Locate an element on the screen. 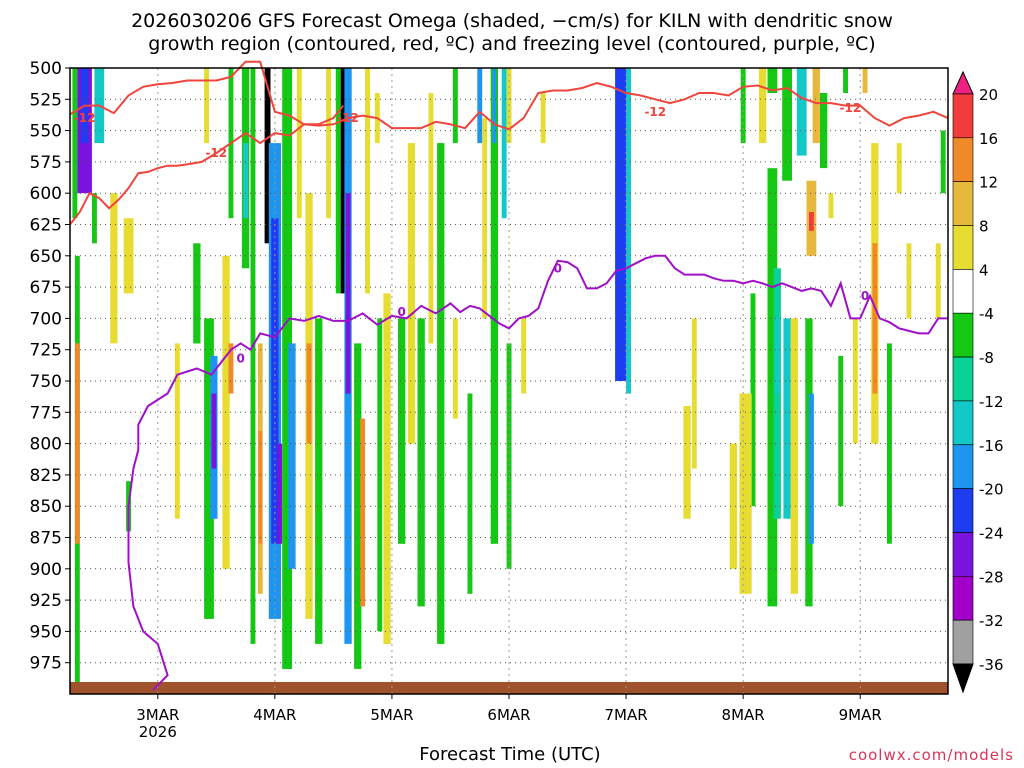 This screenshot has width=1024, height=768. contour-line--12 is located at coordinates (509, 95).